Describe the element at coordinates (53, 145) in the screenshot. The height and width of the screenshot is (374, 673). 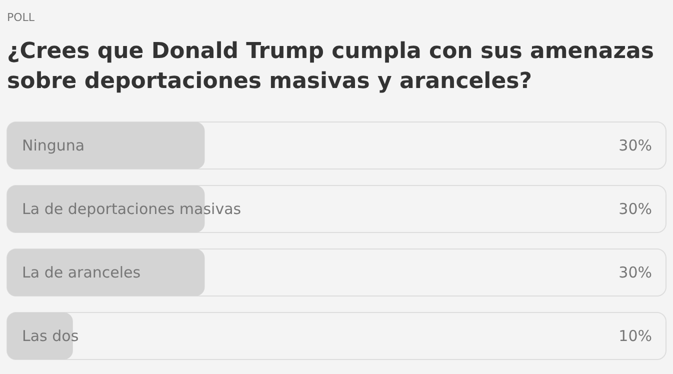
I see `y-tick-label: Ninguna` at that location.